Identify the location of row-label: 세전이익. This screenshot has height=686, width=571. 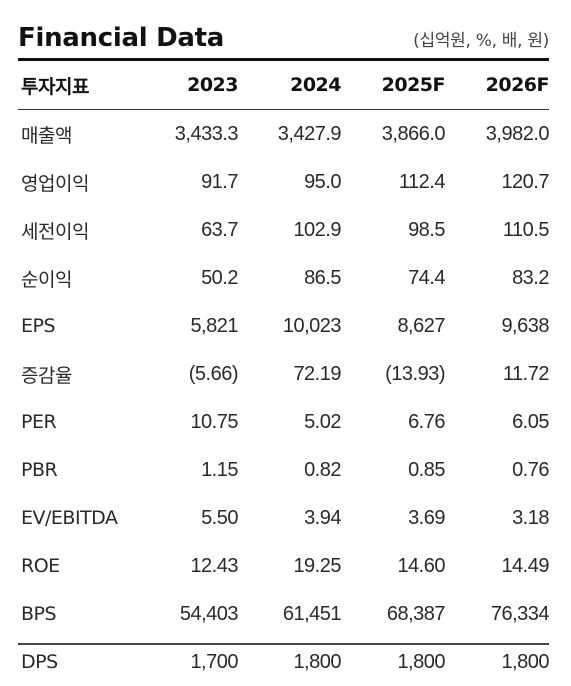
(82, 230).